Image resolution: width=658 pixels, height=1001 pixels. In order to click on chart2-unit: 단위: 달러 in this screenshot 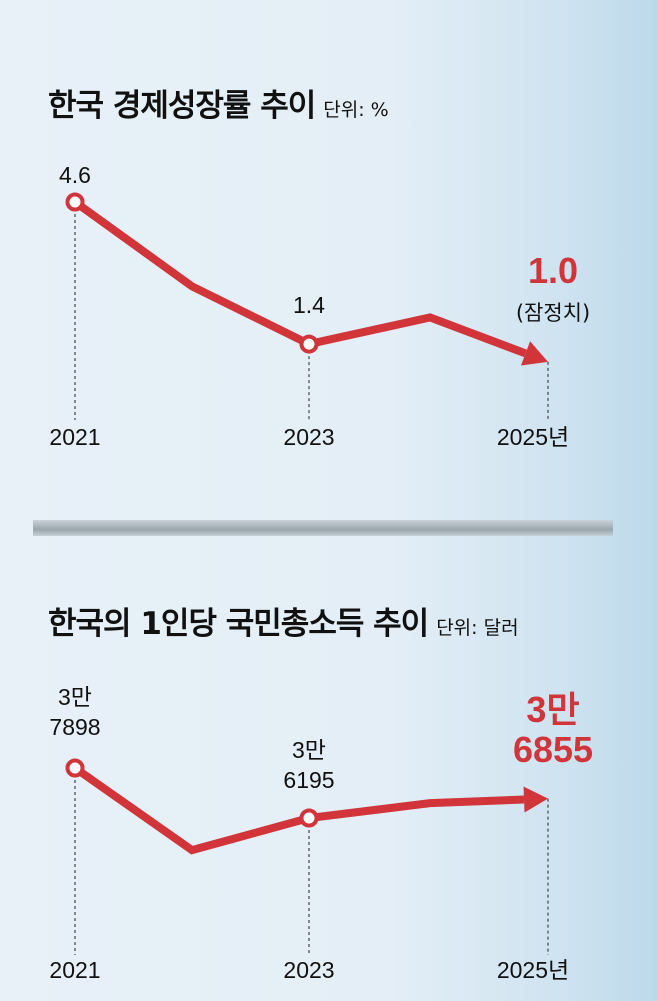, I will do `click(477, 628)`.